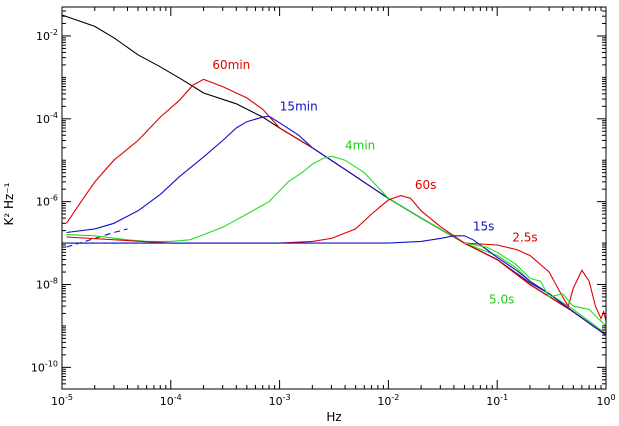 This screenshot has height=426, width=619. I want to click on x-tick-label: 10⁻⁵, so click(62, 400).